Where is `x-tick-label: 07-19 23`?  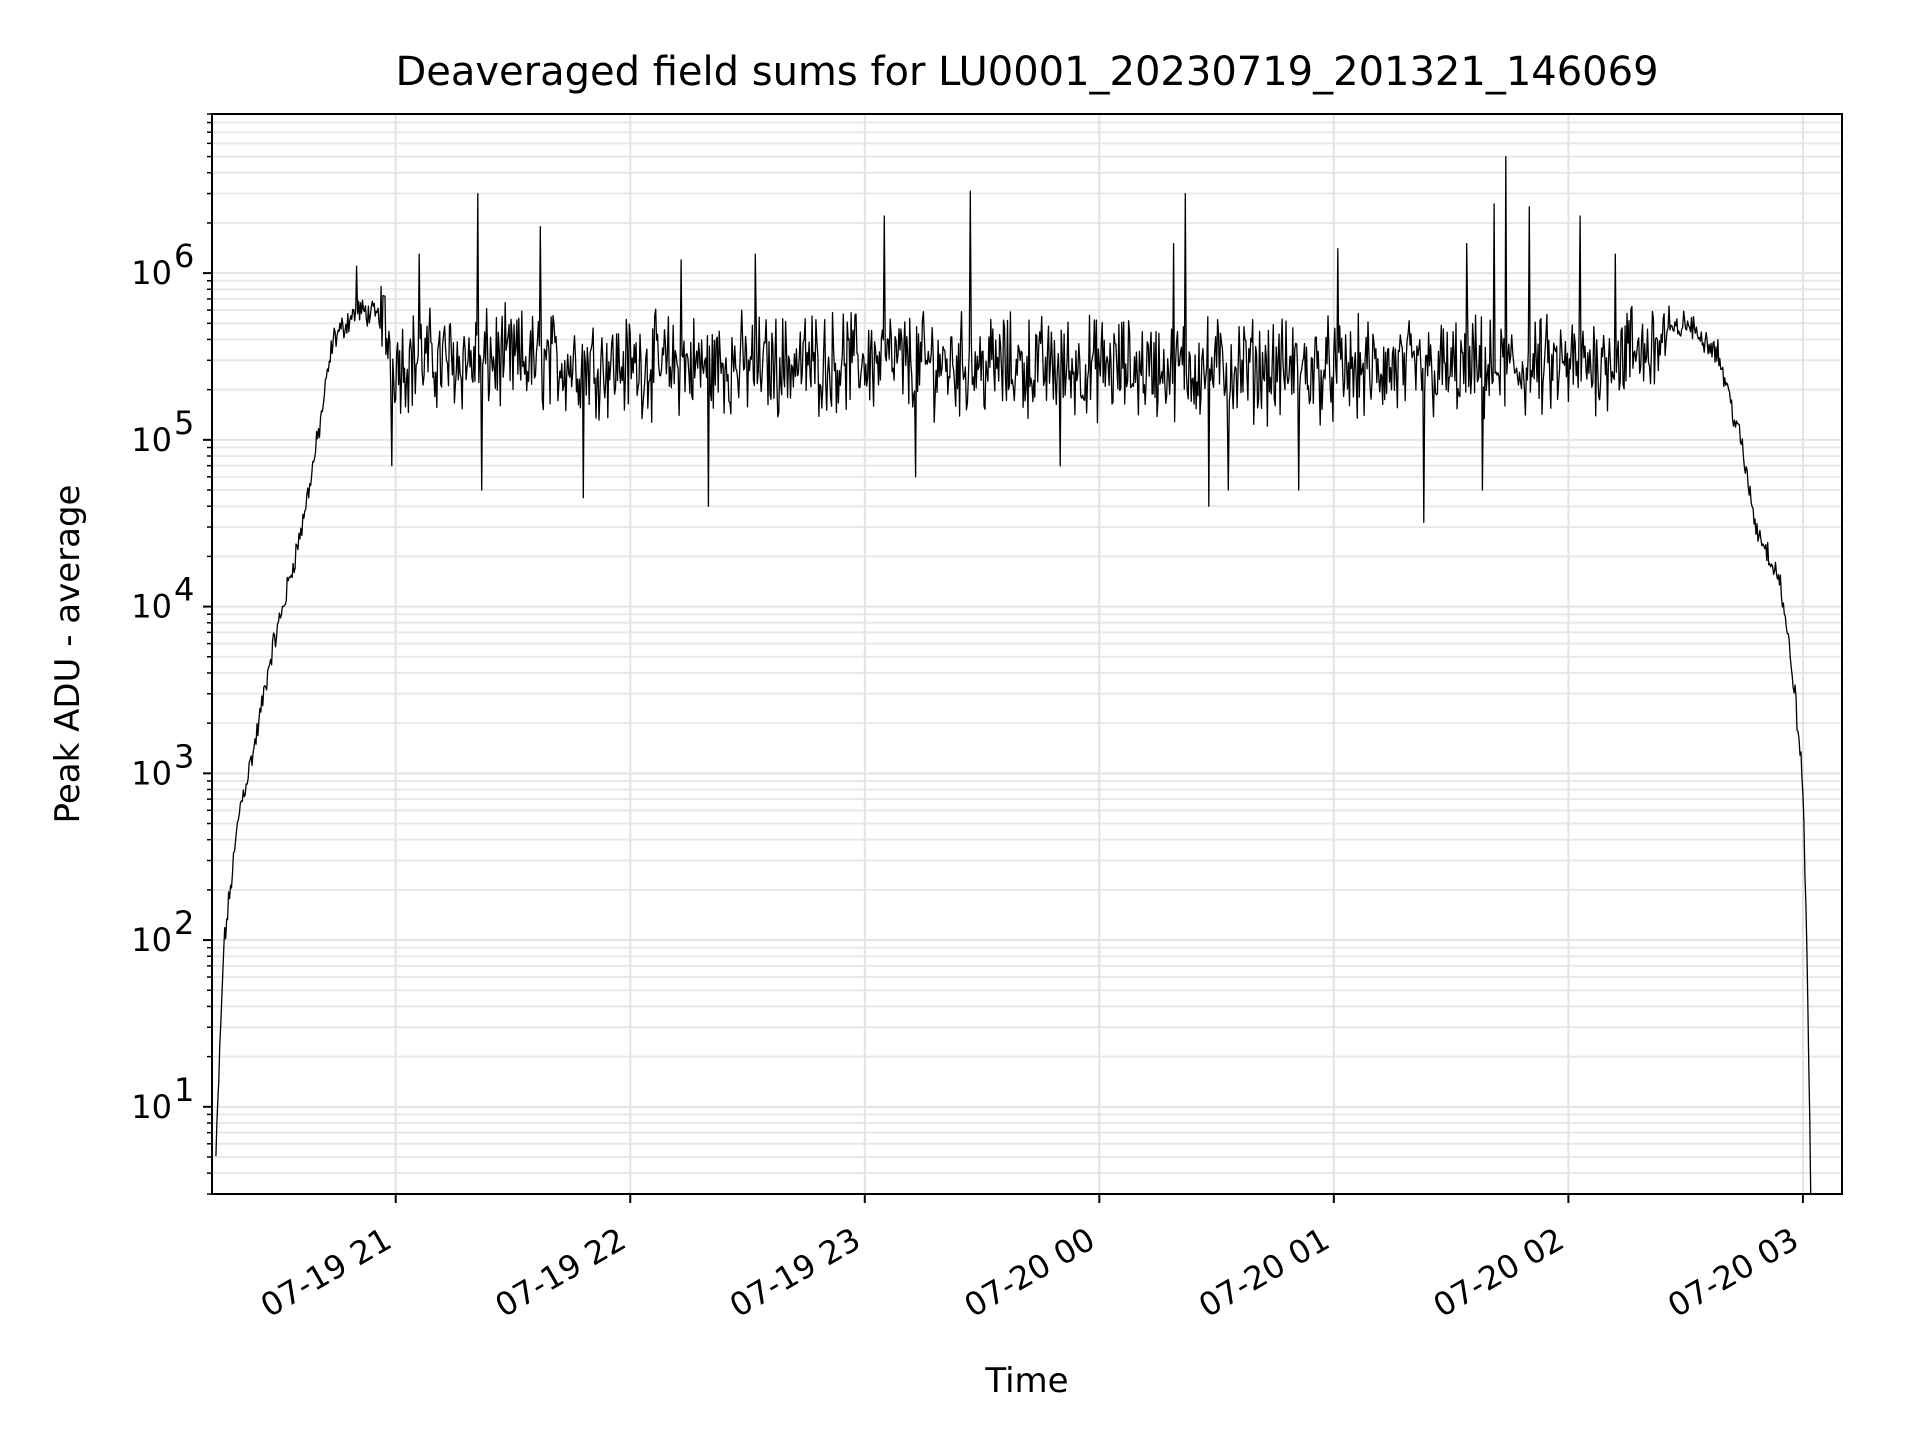 x-tick-label: 07-19 23 is located at coordinates (795, 1272).